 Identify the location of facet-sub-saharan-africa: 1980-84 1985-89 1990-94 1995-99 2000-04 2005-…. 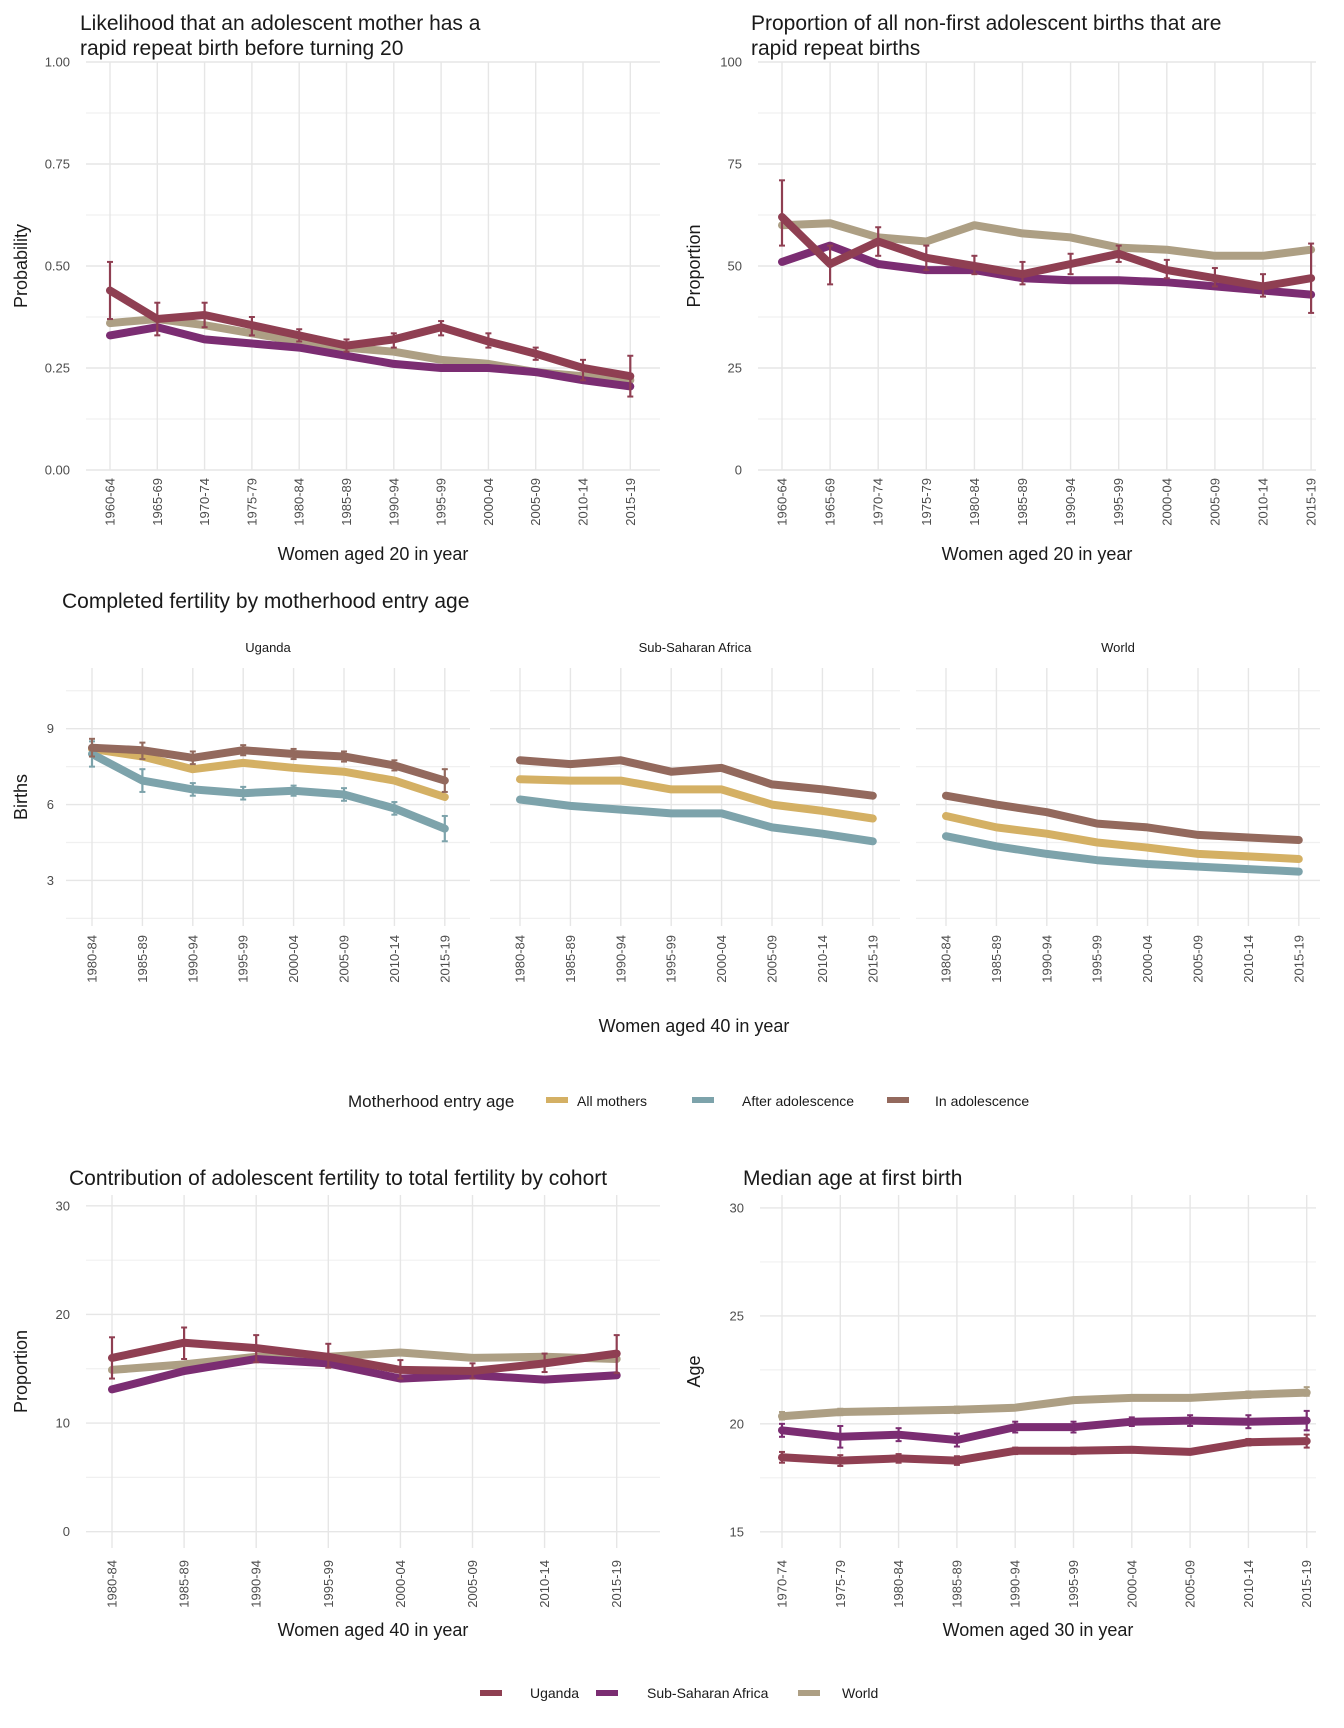
(695, 811).